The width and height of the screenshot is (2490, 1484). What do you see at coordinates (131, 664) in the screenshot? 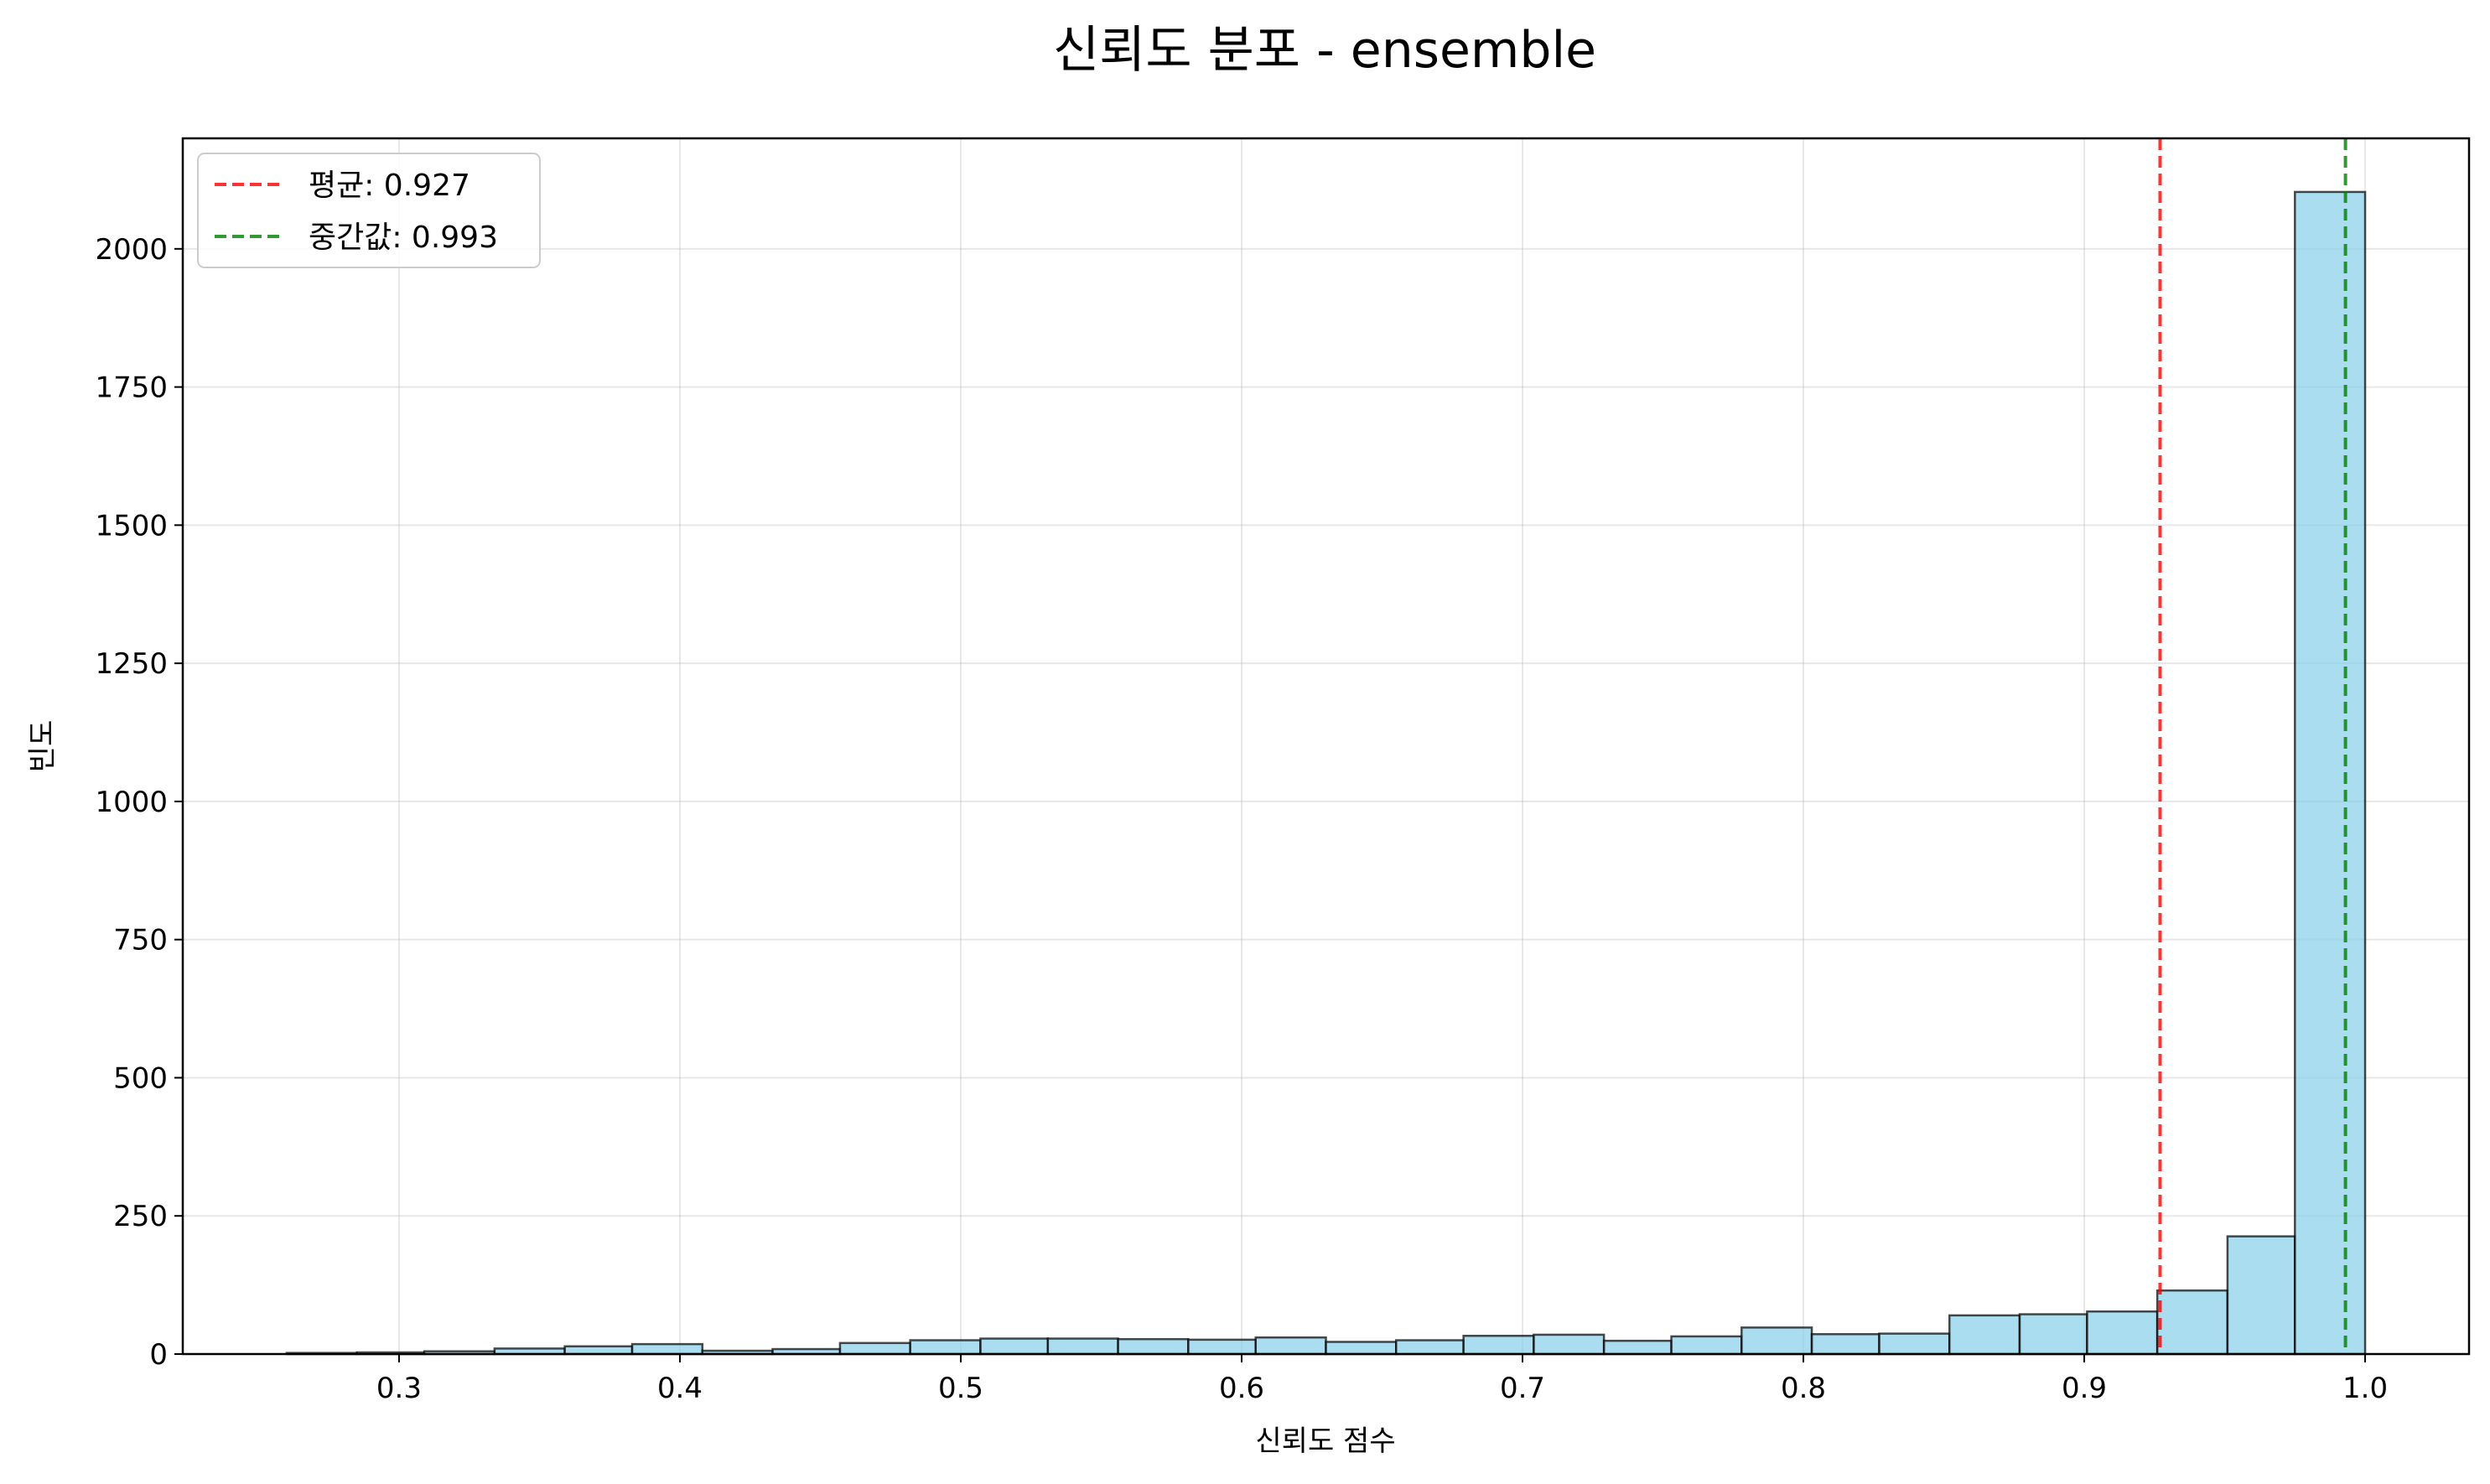
I see `y-tick-label: 1250` at bounding box center [131, 664].